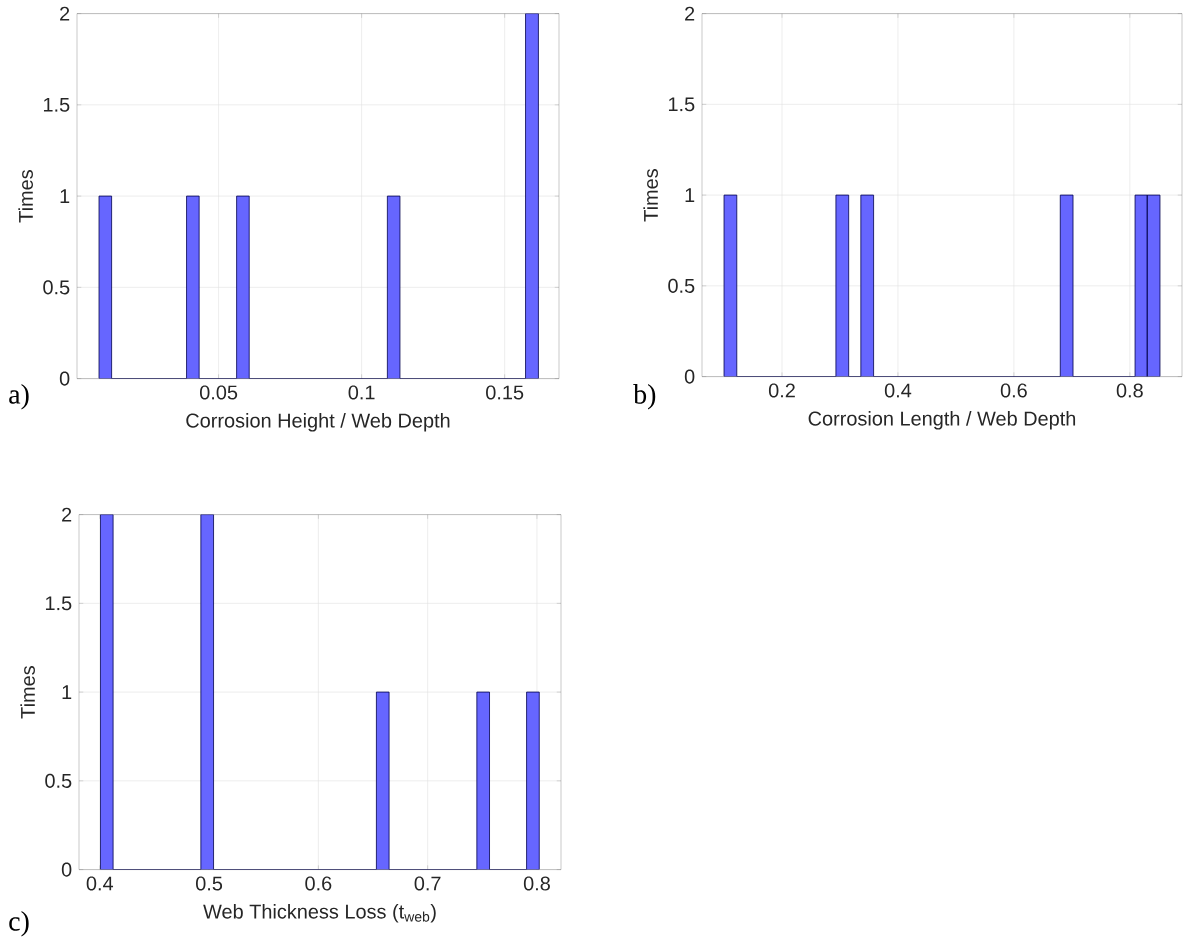 Image resolution: width=1188 pixels, height=947 pixels. I want to click on x-tick-label: 0.2, so click(781, 390).